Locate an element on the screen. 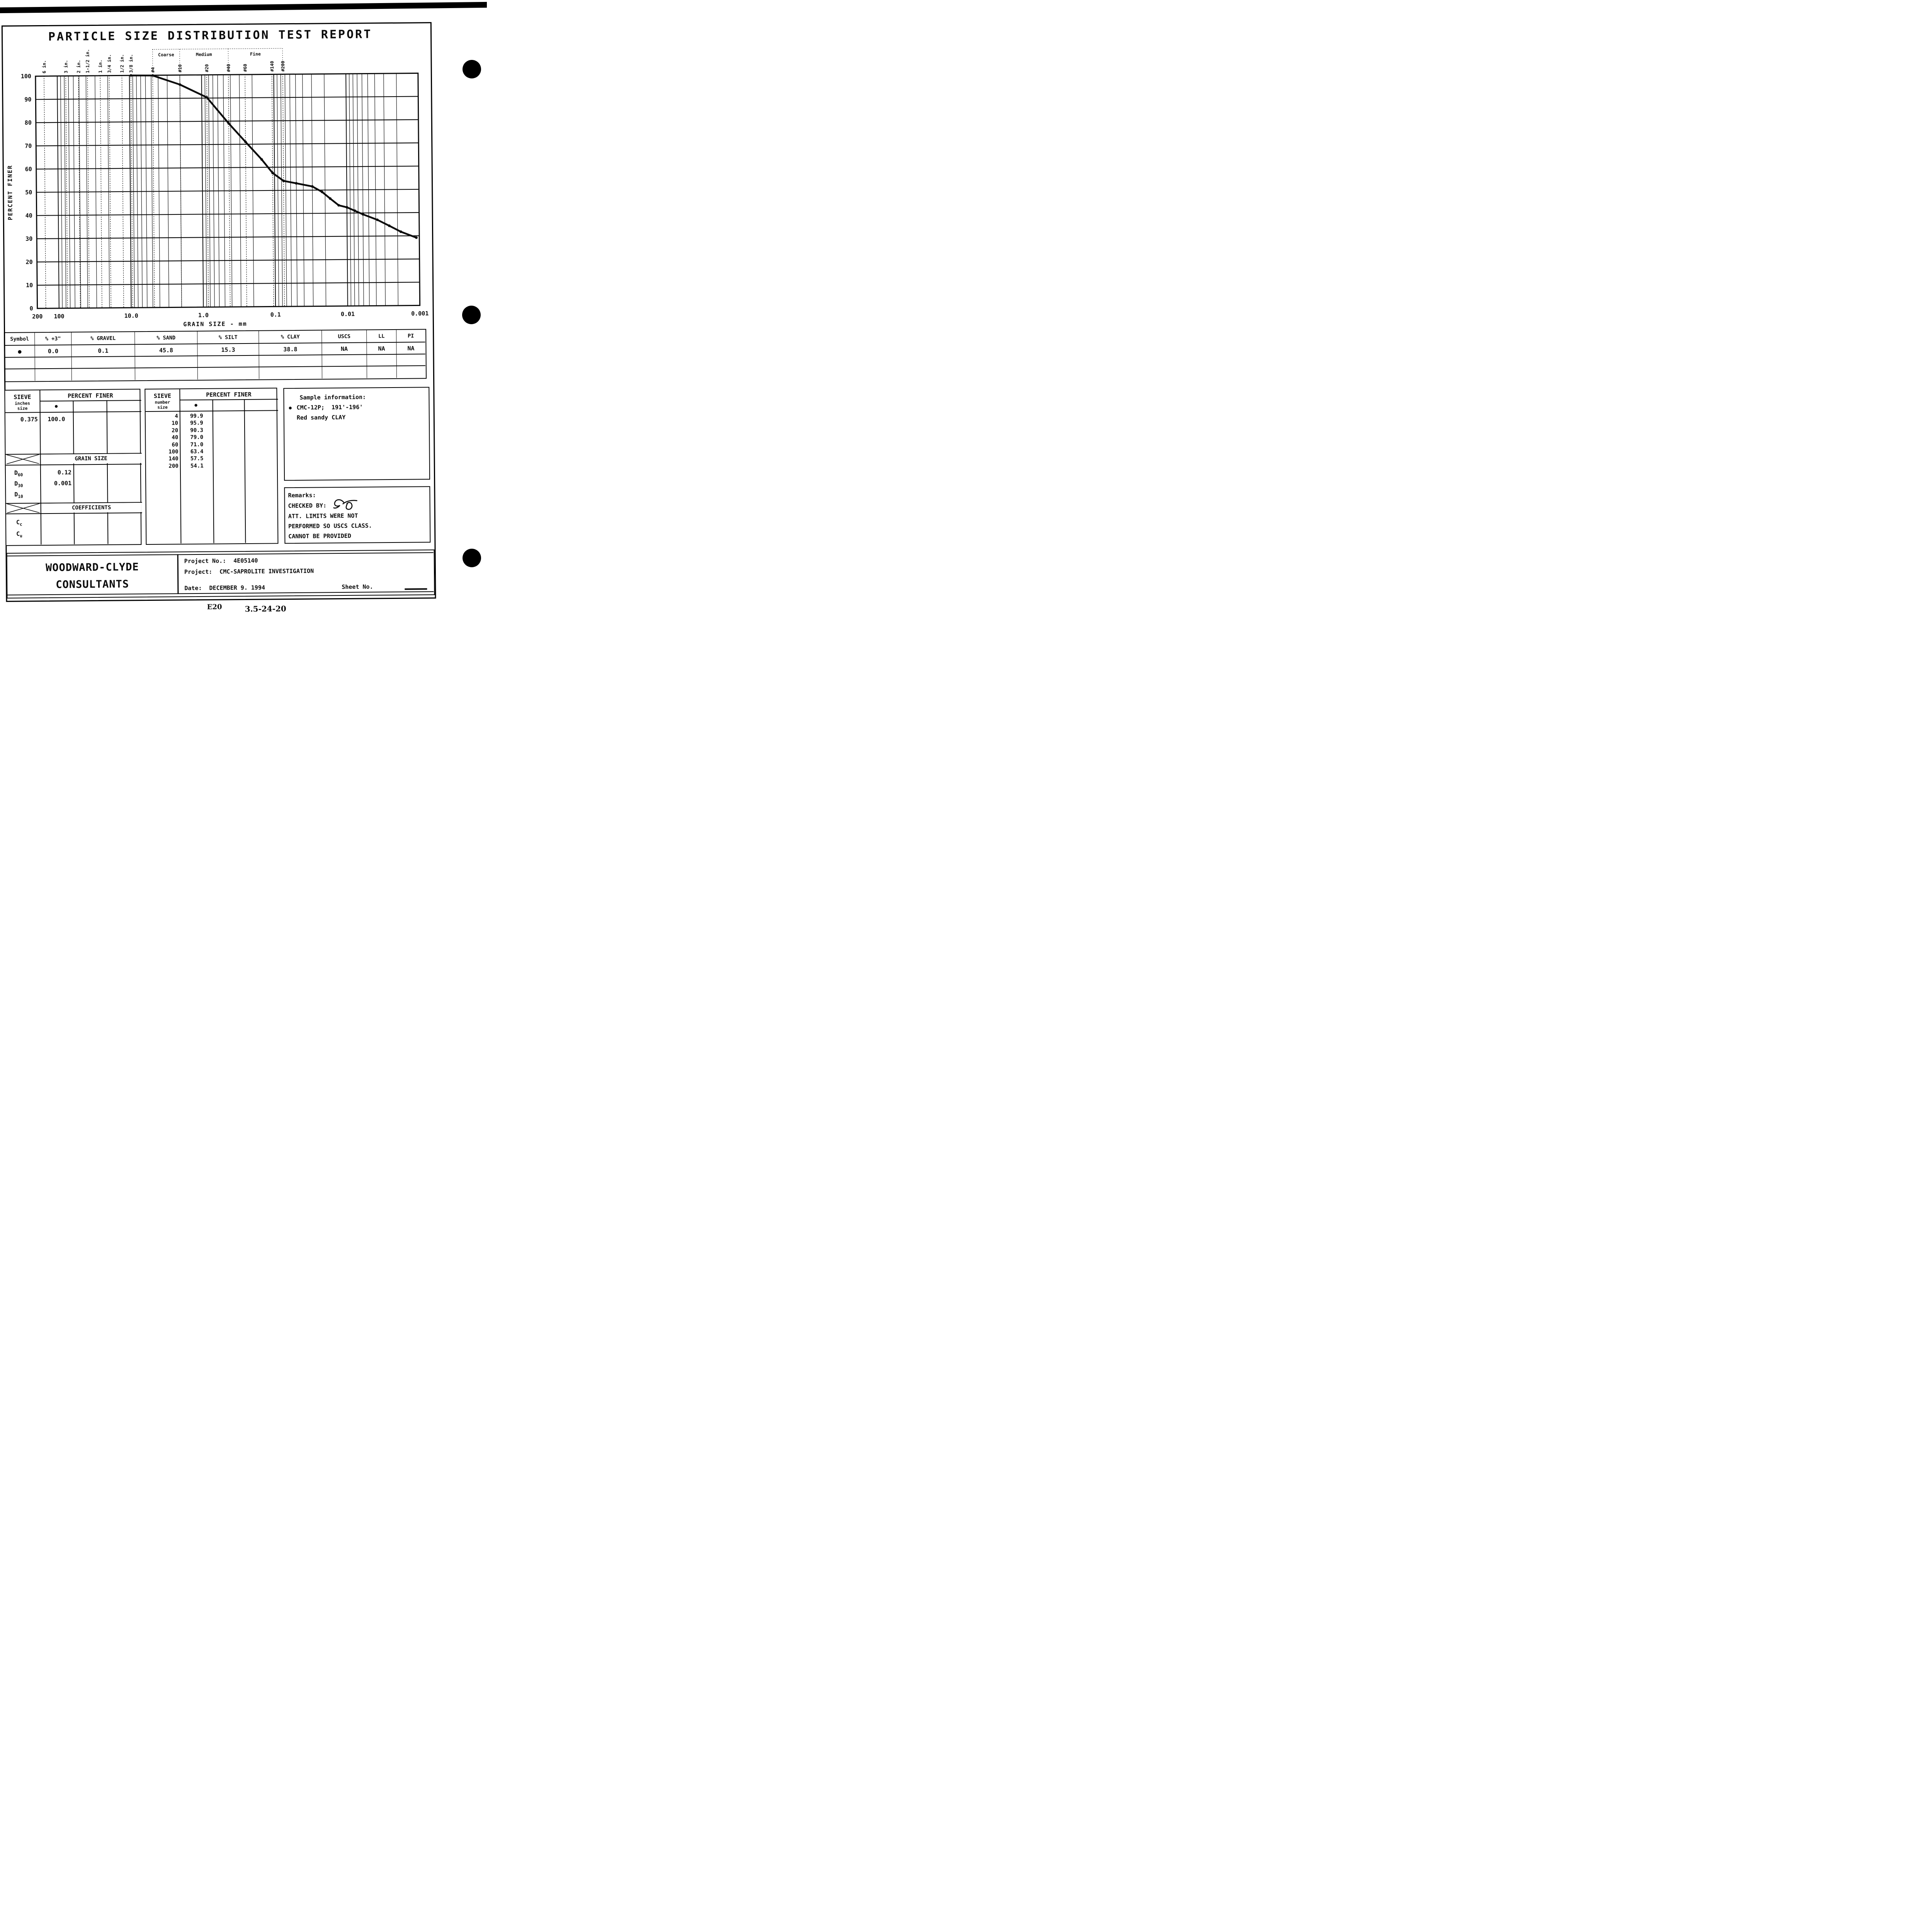 Image resolution: width=1932 pixels, height=1932 pixels. date-label: Date: is located at coordinates (193, 588).